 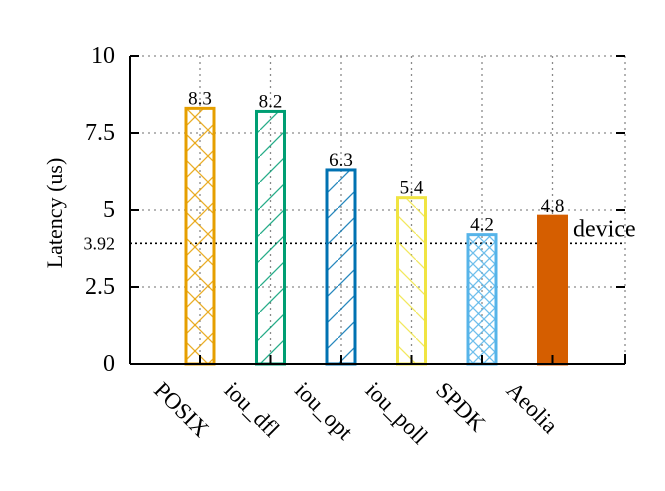 I want to click on x-tick-label: Aeolia, so click(x=532, y=407).